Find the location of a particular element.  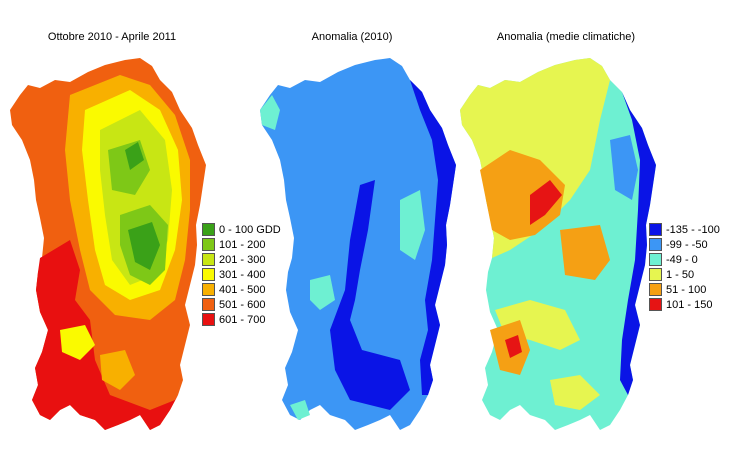

legend-item: 101 - 200 is located at coordinates (241, 244).